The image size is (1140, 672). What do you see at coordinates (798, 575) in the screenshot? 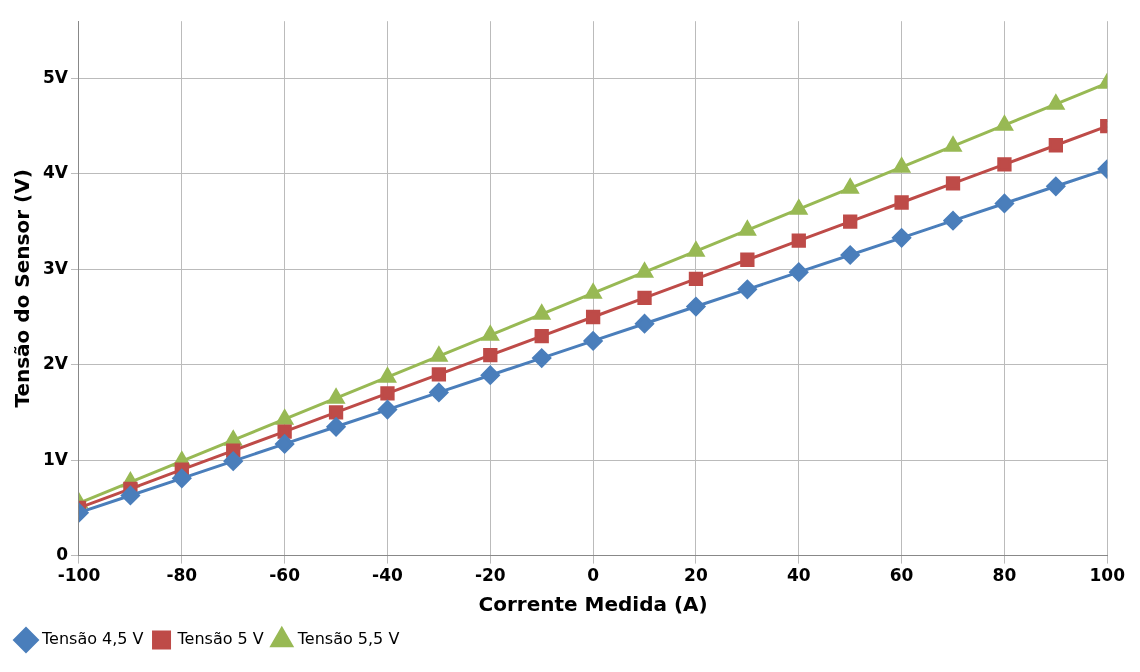
I see `x-tick-label: 40` at bounding box center [798, 575].